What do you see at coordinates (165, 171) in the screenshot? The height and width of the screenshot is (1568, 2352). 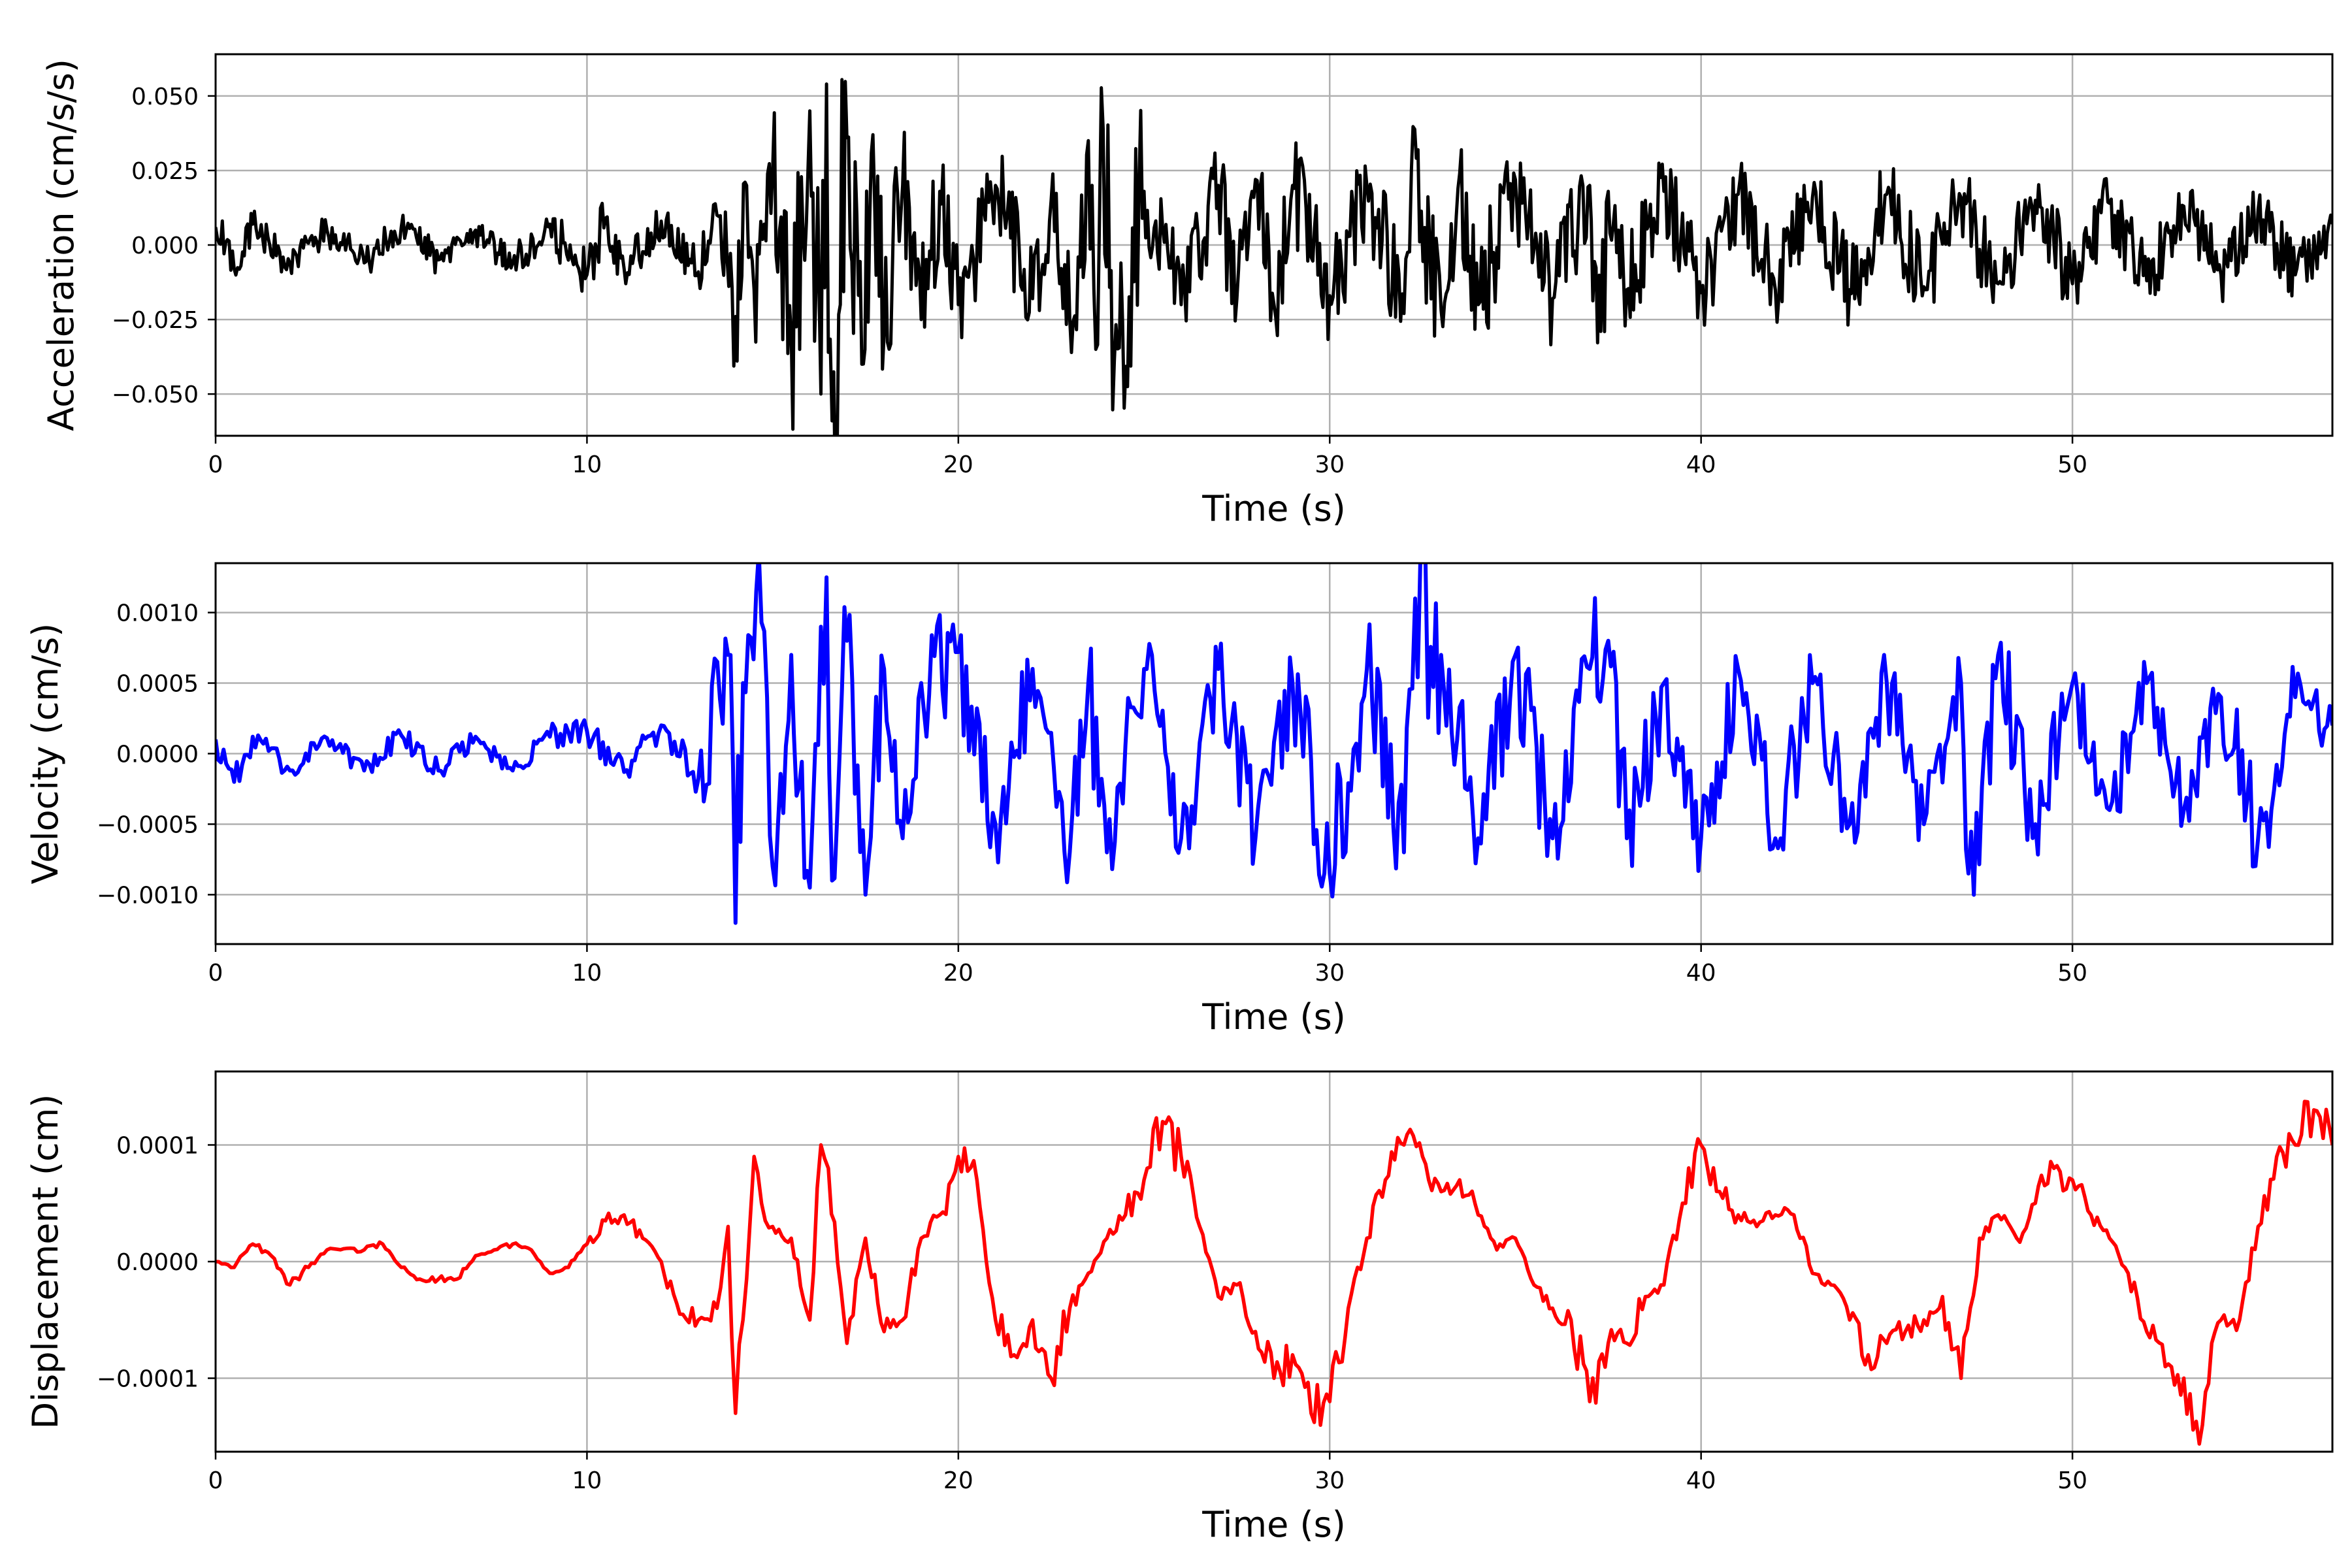 I see `y-tick-label: 0.025` at bounding box center [165, 171].